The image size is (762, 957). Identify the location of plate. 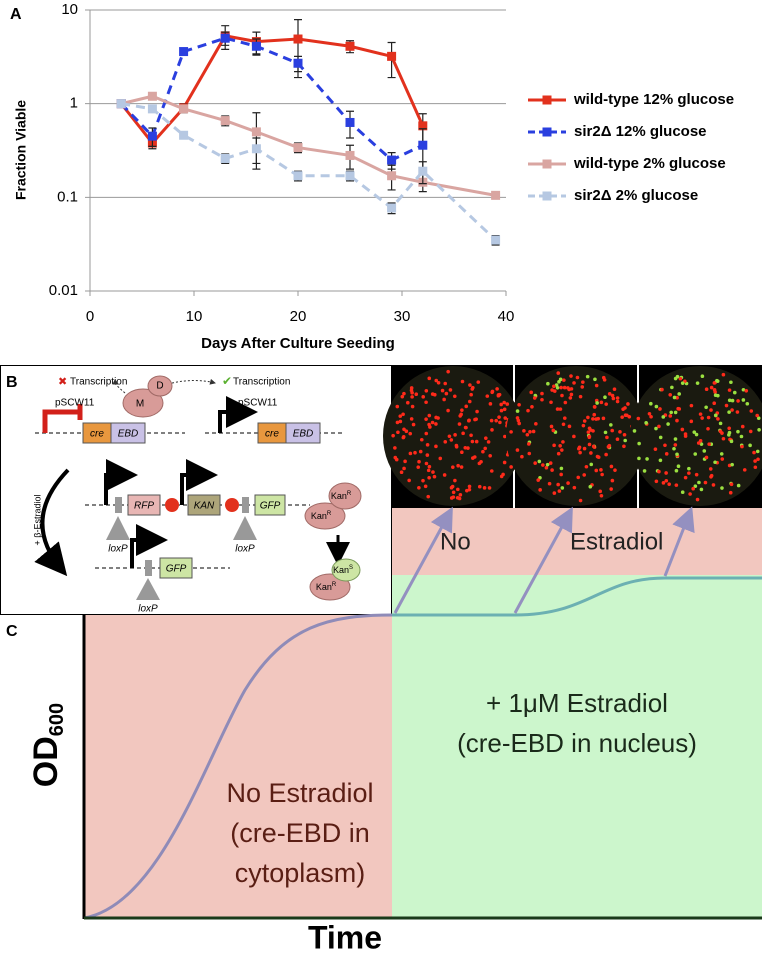
(453, 436).